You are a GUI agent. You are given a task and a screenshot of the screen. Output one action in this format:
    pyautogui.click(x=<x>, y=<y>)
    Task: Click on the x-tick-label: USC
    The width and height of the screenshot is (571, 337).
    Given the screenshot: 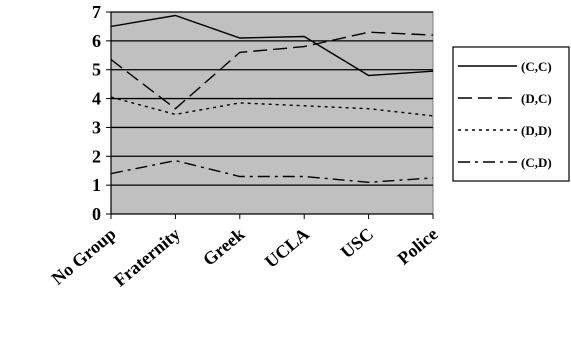 What is the action you would take?
    pyautogui.click(x=357, y=243)
    